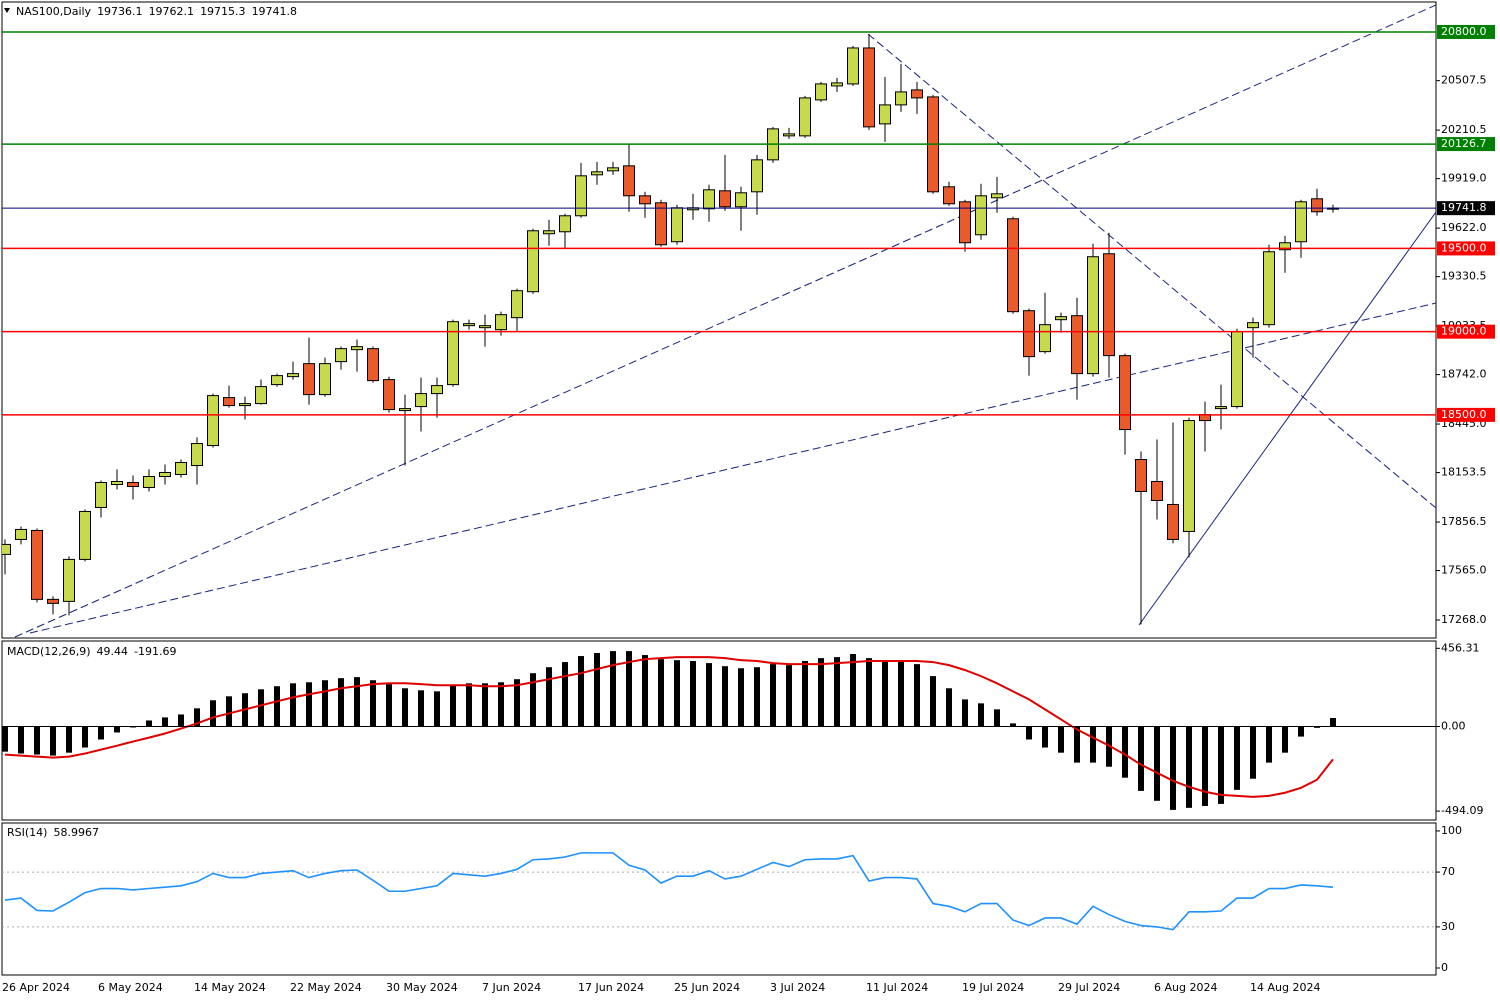 Image resolution: width=1500 pixels, height=1000 pixels. I want to click on x-tick-label: 29 Jul 2024, so click(1089, 987).